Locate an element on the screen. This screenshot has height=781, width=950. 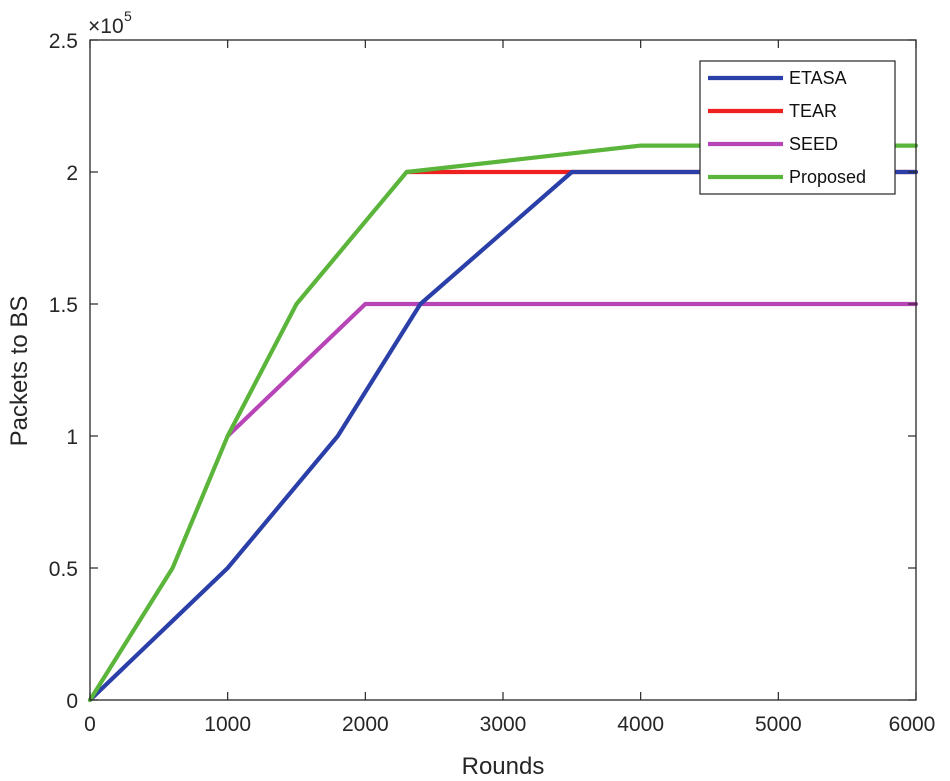
x-tick-label: 3000 is located at coordinates (503, 724).